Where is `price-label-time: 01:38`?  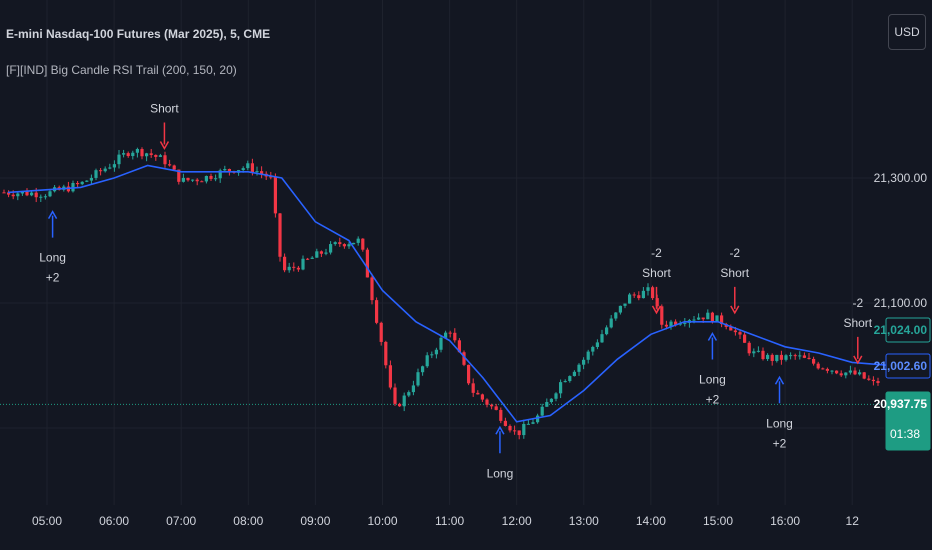
price-label-time: 01:38 is located at coordinates (905, 434).